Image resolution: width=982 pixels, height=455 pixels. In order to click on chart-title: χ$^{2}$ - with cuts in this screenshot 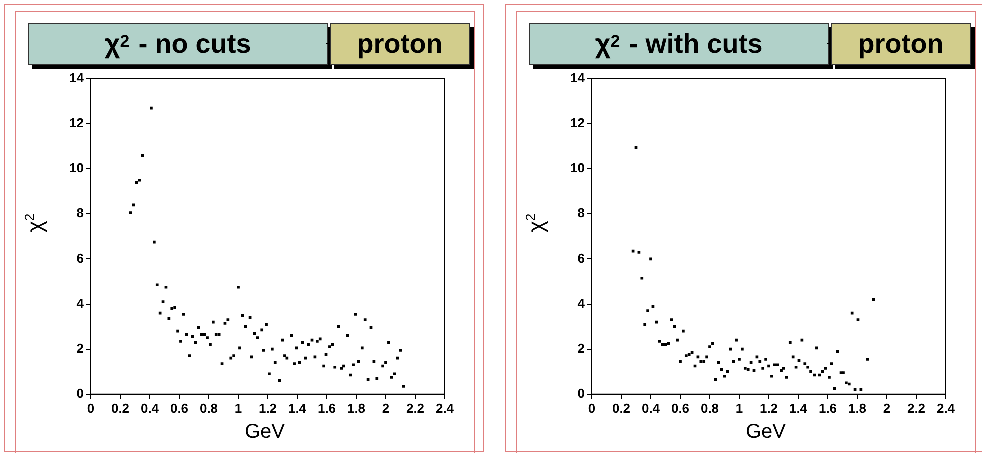, I will do `click(679, 44)`.